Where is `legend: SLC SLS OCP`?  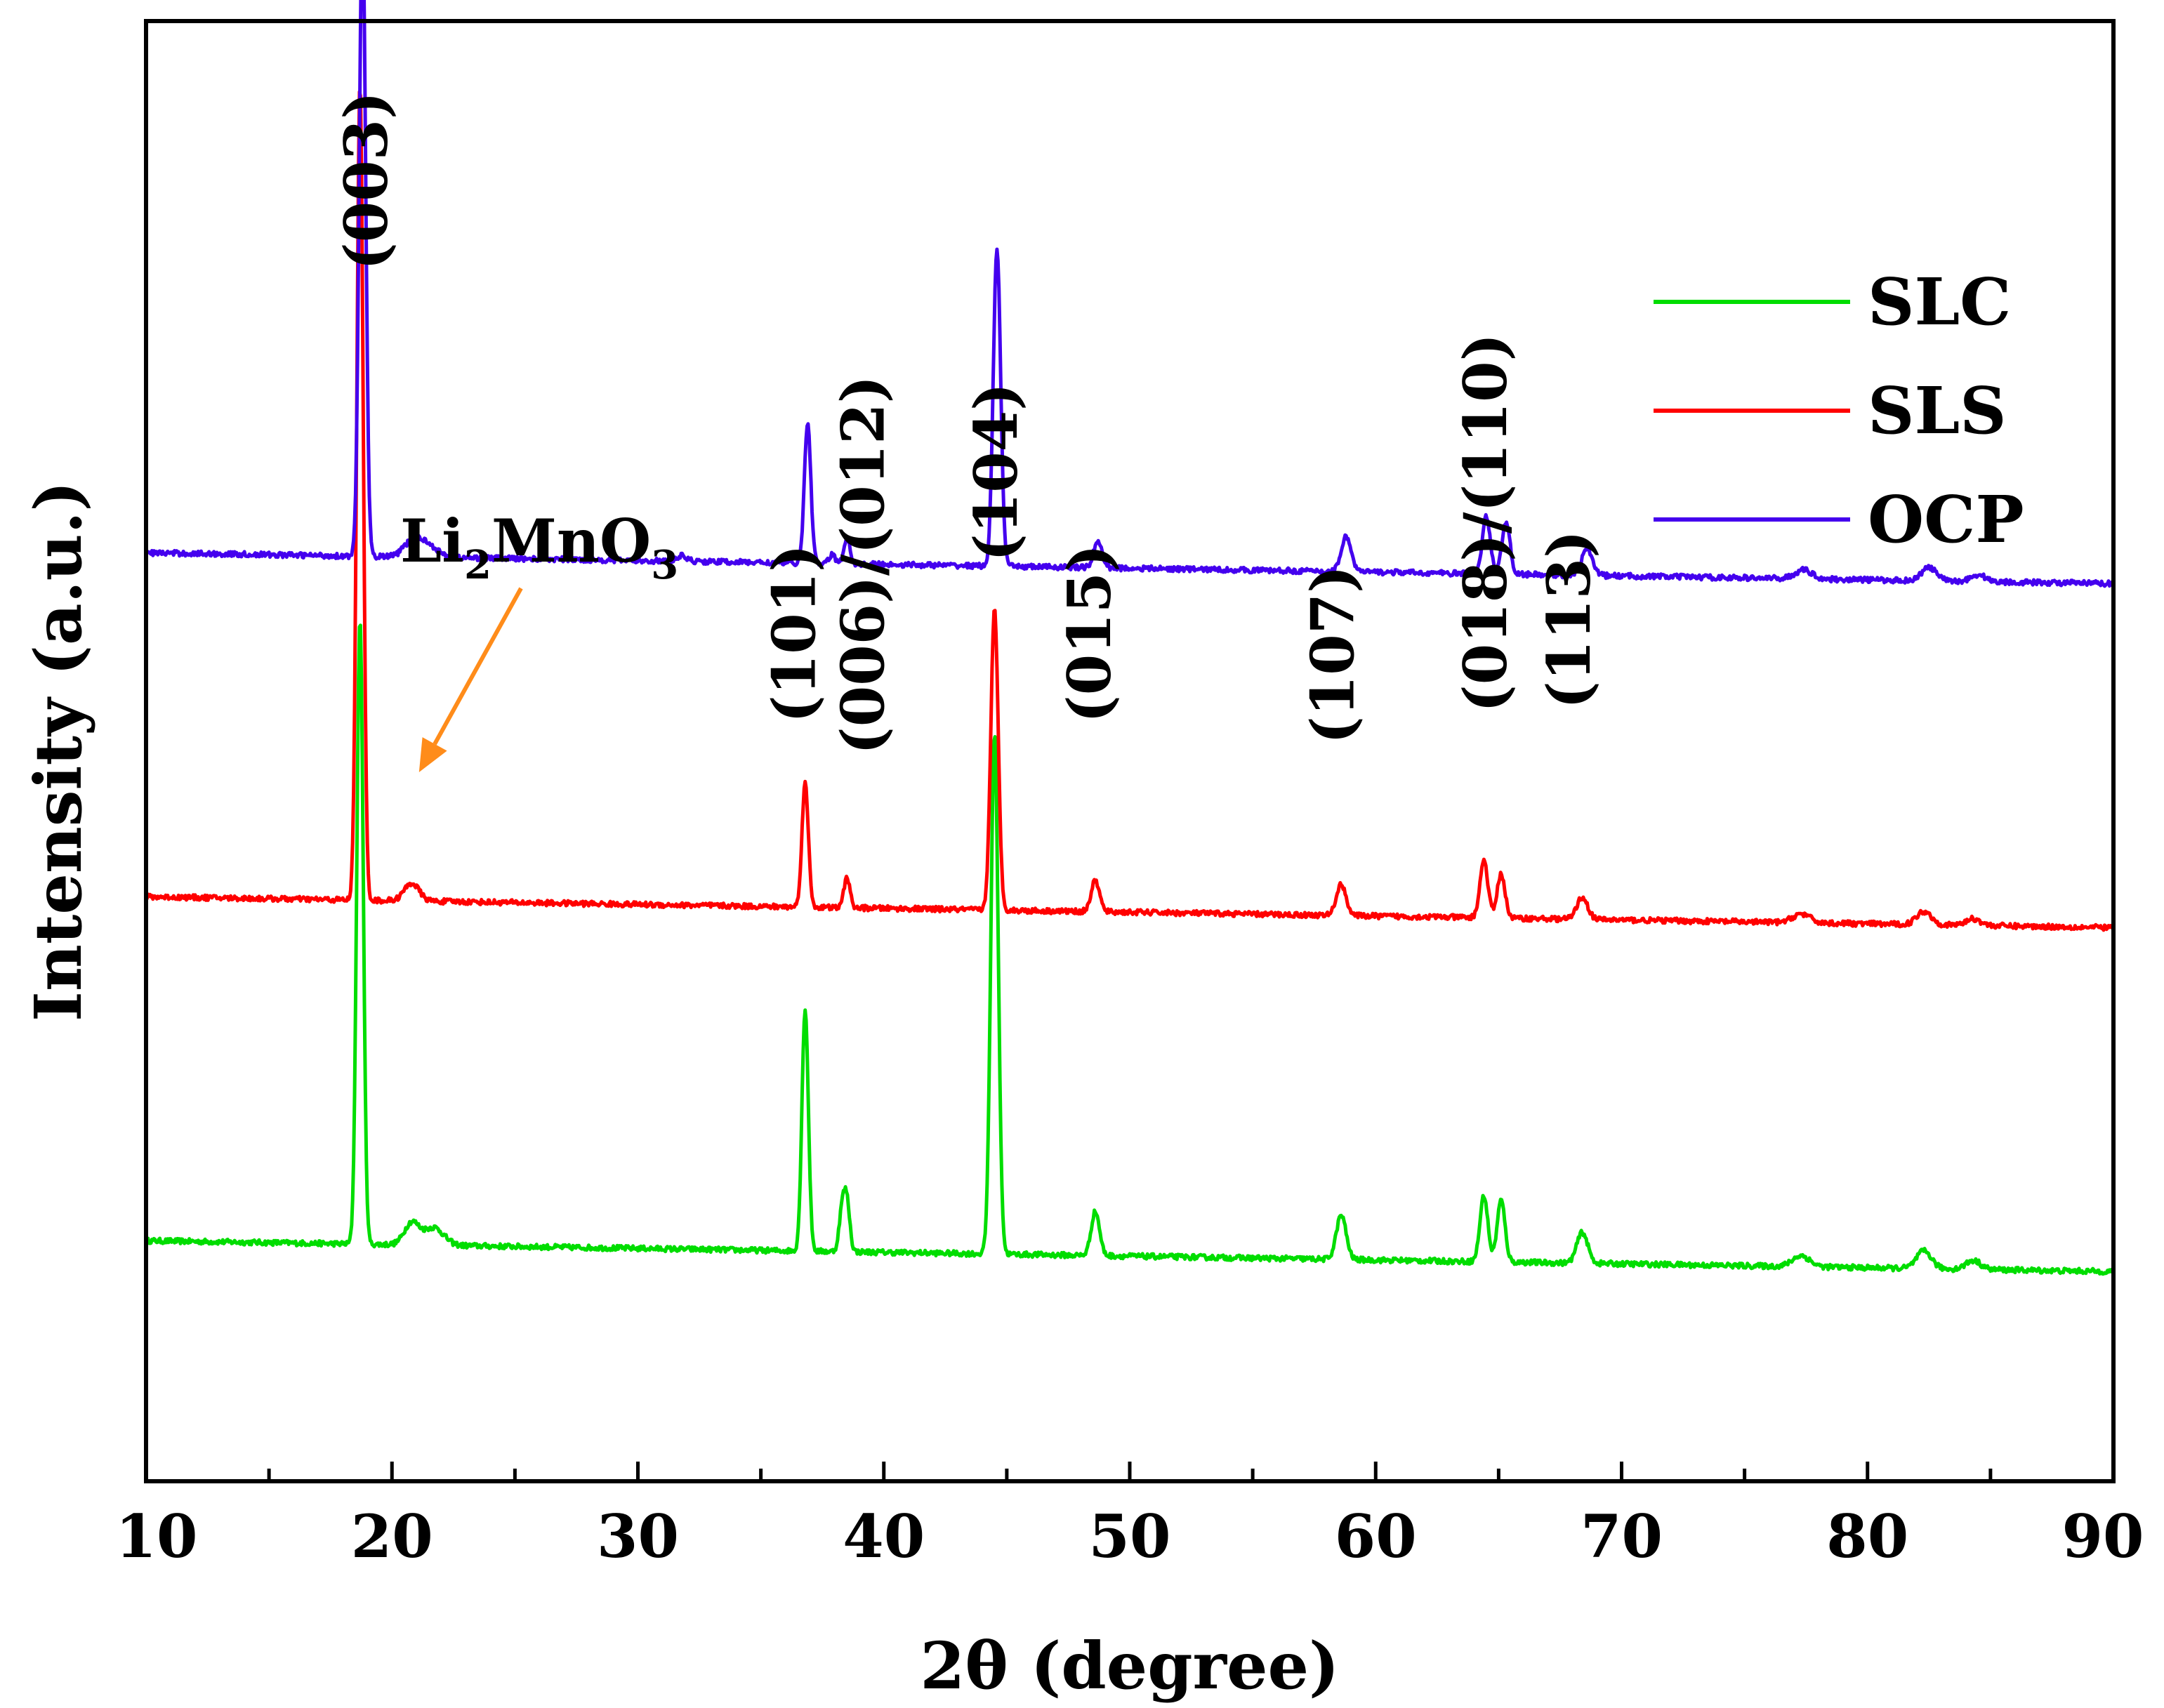 legend: SLC SLS OCP is located at coordinates (1839, 410).